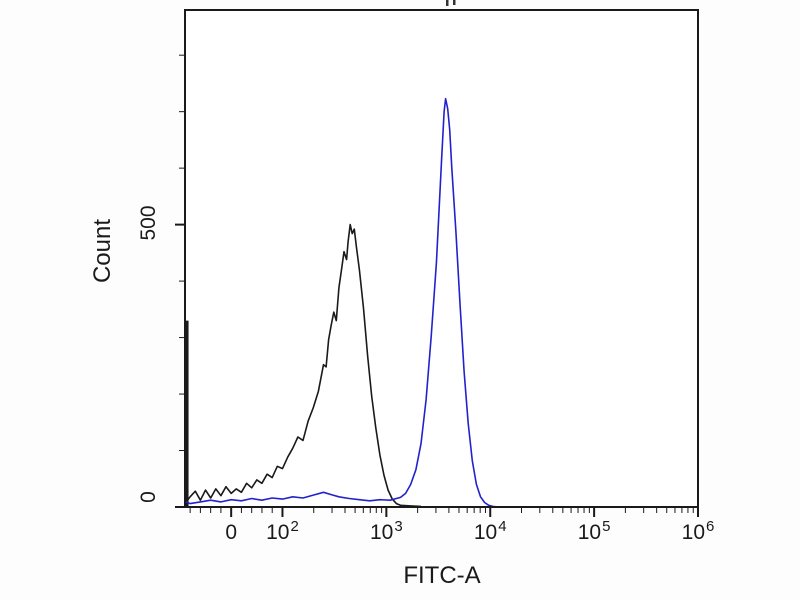 The height and width of the screenshot is (600, 800). What do you see at coordinates (698, 531) in the screenshot?
I see `x-tick-label: 10⁶` at bounding box center [698, 531].